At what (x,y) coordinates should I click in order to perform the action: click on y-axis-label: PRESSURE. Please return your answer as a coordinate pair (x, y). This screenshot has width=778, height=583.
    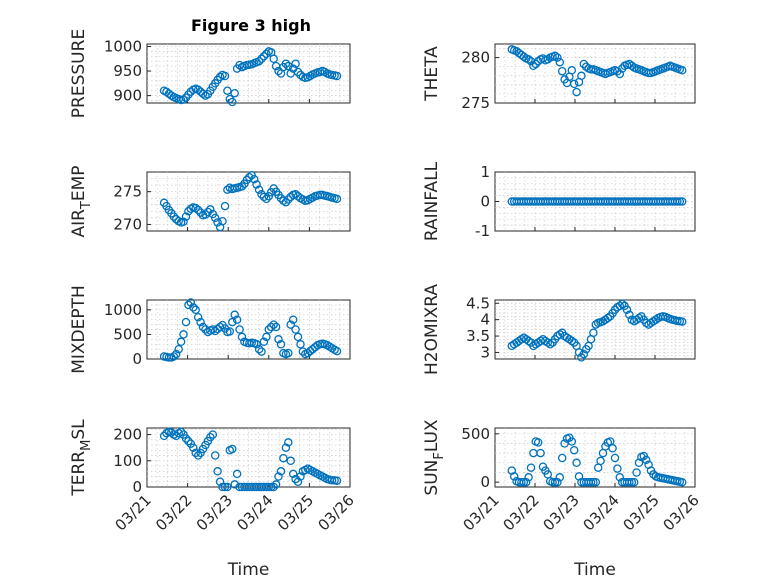
    Looking at the image, I should click on (79, 73).